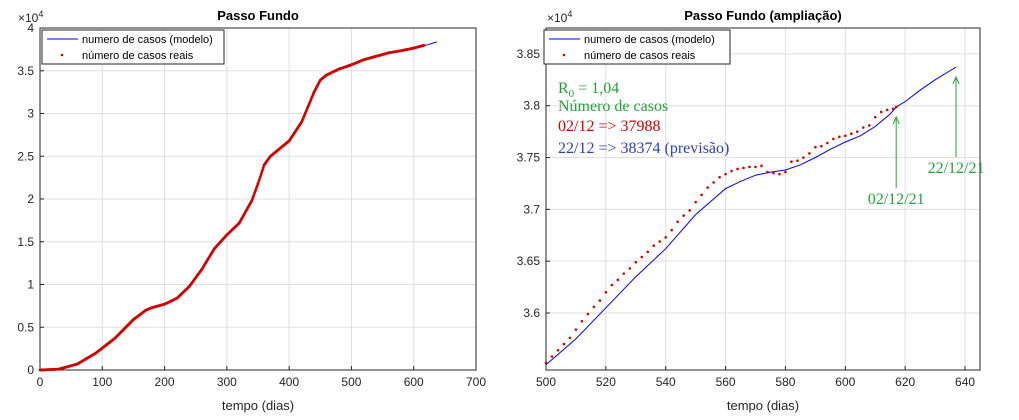 Image resolution: width=1019 pixels, height=420 pixels. I want to click on left-y-multiplier: ×10⁴, so click(30, 17).